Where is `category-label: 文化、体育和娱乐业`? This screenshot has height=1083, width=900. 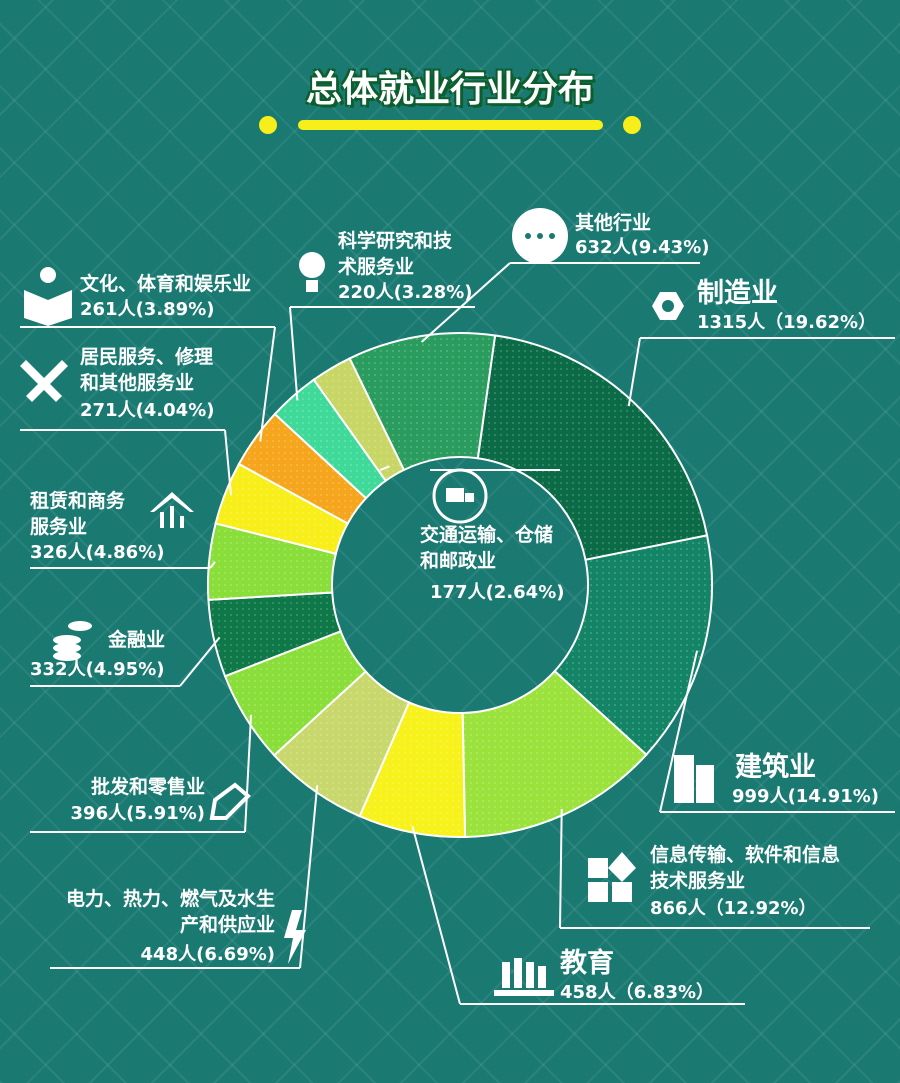 category-label: 文化、体育和娱乐业 is located at coordinates (166, 284).